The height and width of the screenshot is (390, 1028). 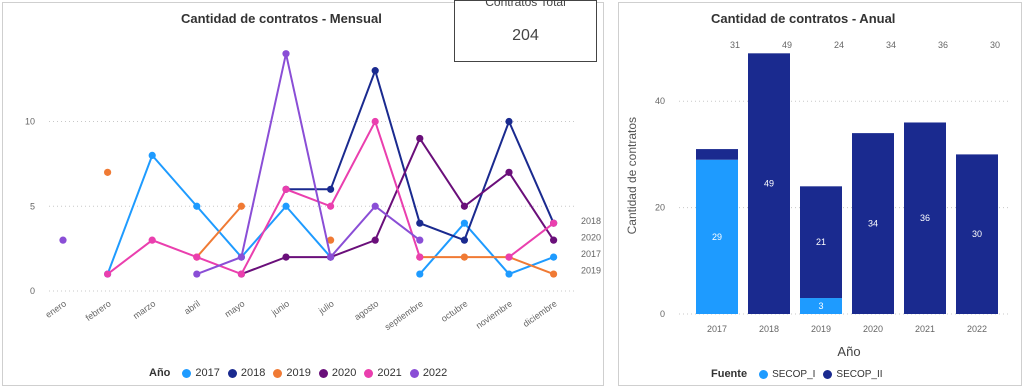 What do you see at coordinates (187, 373) in the screenshot?
I see `legend-dot-2017` at bounding box center [187, 373].